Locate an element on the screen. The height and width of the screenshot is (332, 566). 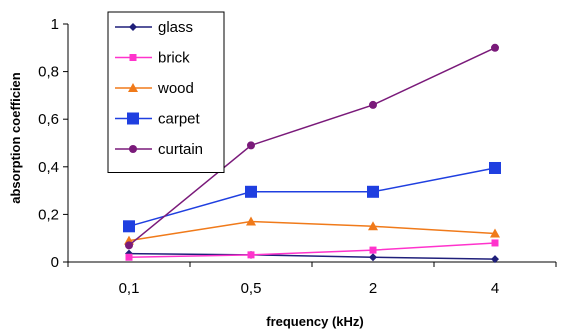
x-axis-title: frequency (kHz) is located at coordinates (315, 321).